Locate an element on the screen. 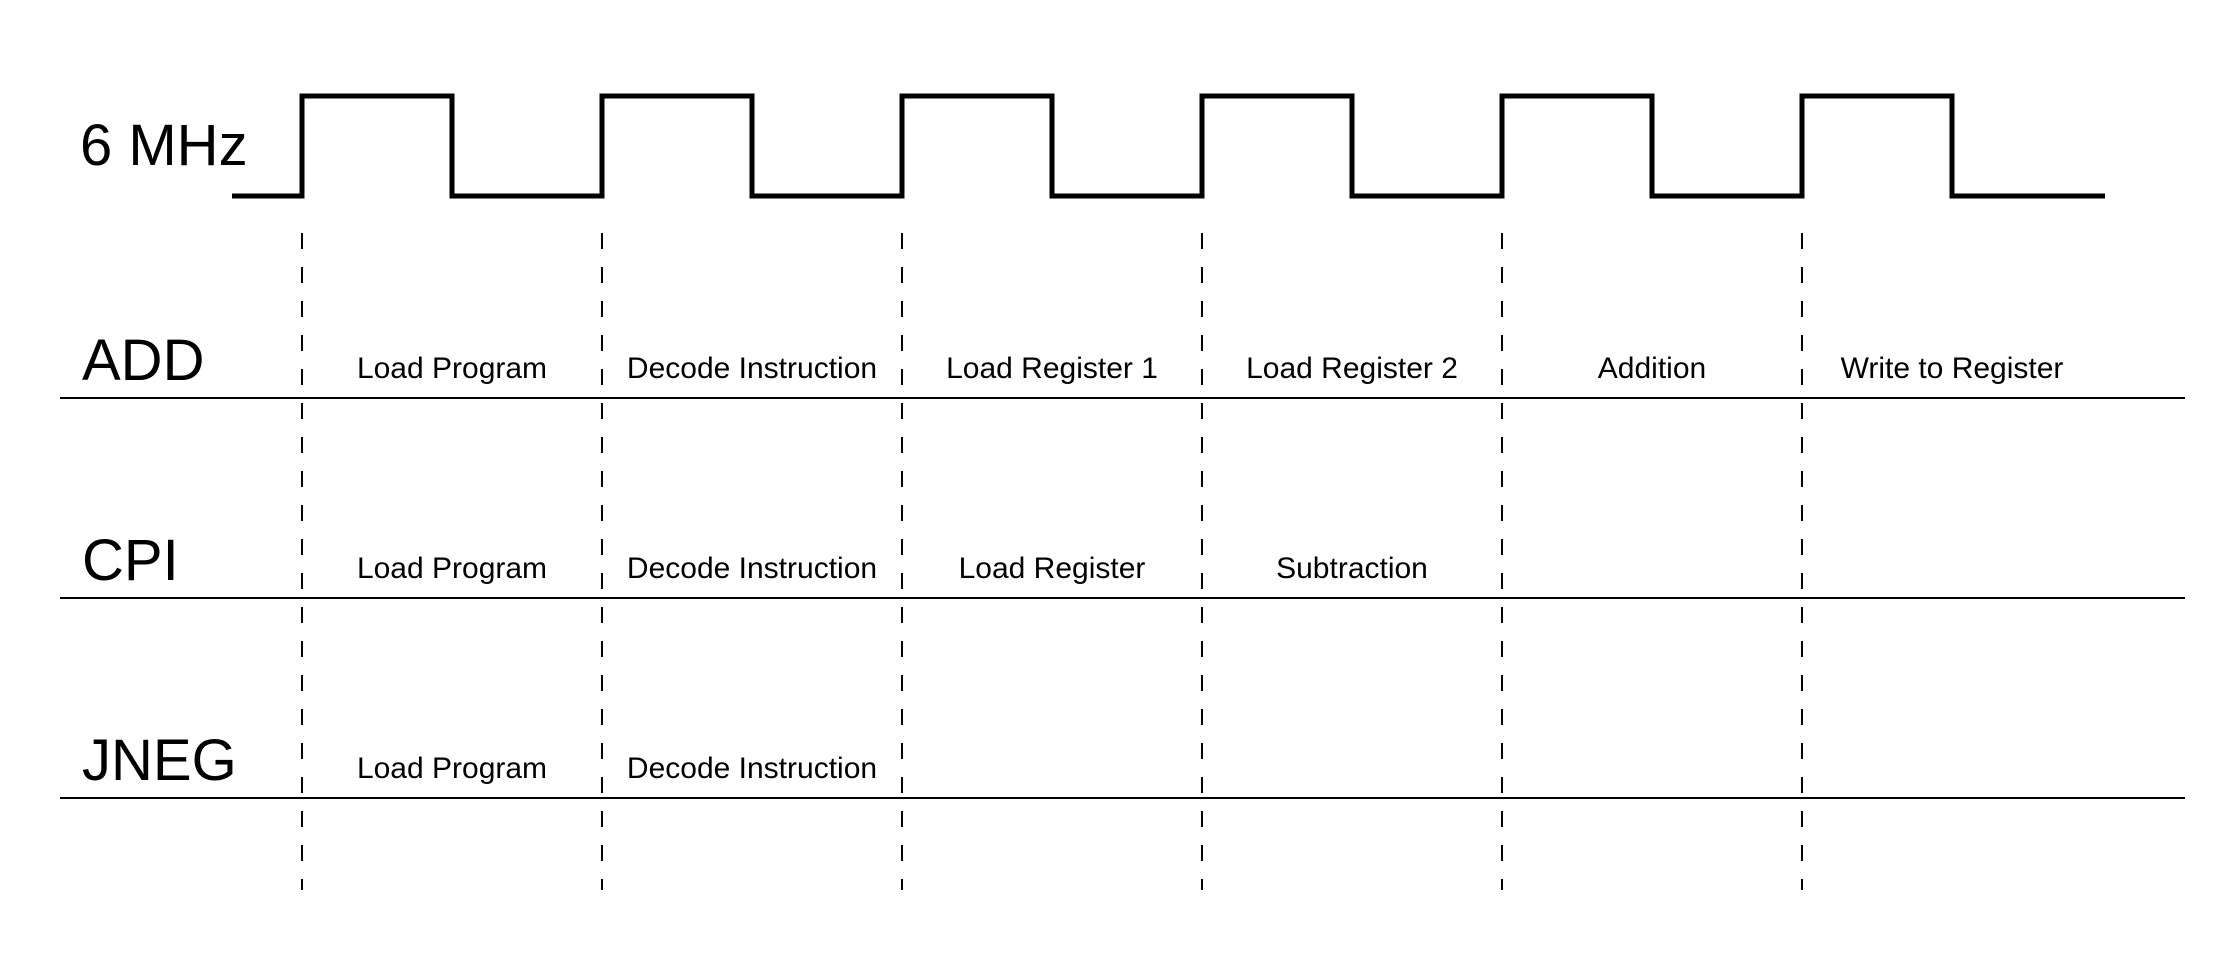 This screenshot has width=2221, height=961. clock-label: 6 MHz is located at coordinates (164, 145).